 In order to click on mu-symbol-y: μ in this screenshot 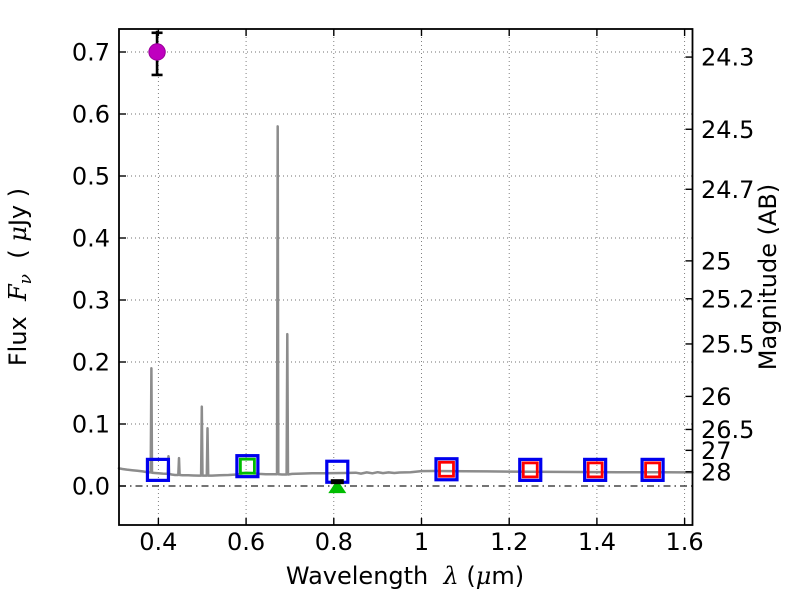, I will do `click(18, 234)`.